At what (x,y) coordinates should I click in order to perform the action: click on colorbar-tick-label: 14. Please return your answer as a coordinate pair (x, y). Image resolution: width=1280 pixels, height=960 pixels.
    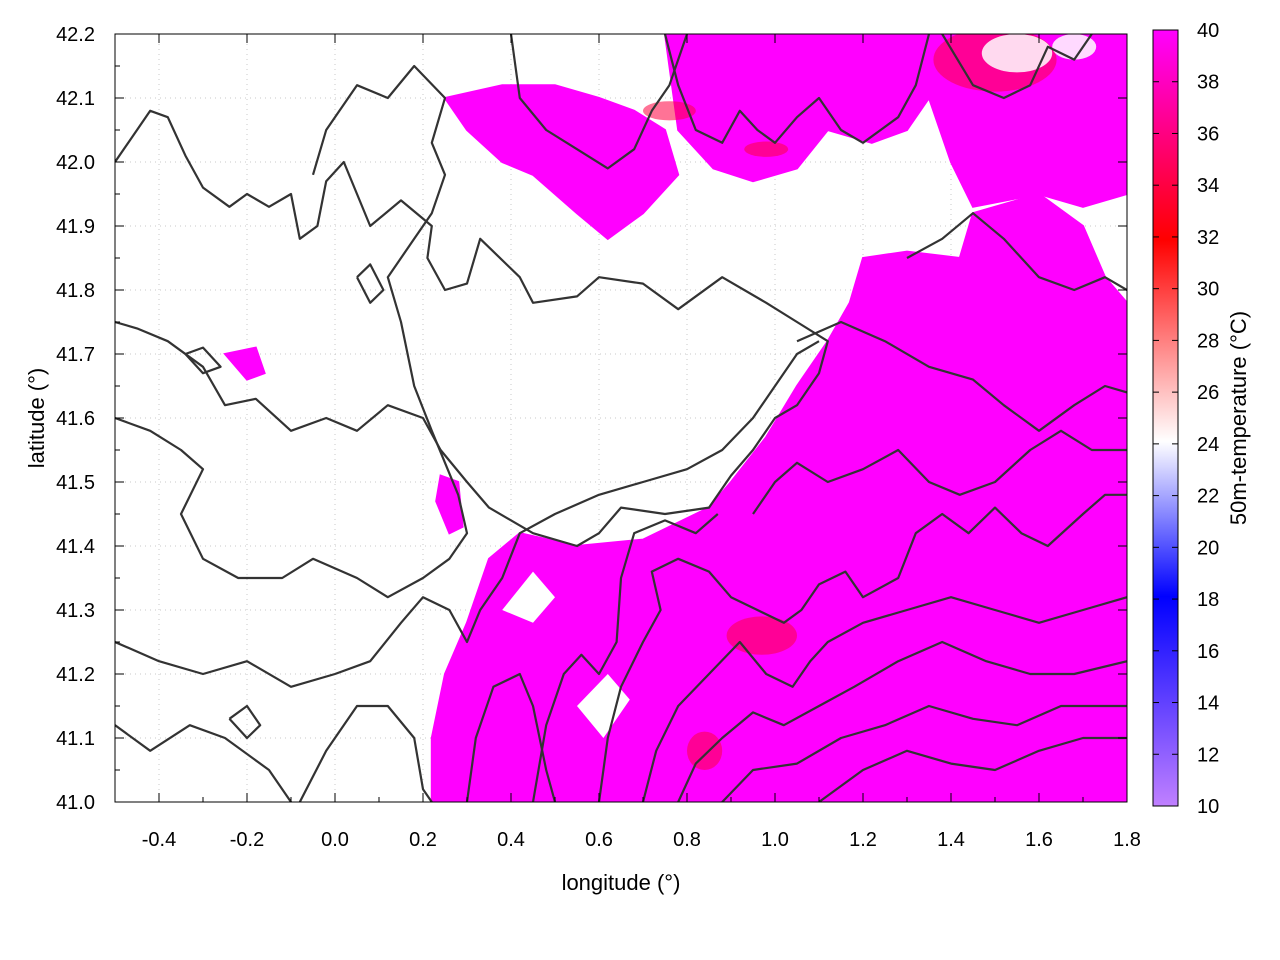
    Looking at the image, I should click on (1208, 704).